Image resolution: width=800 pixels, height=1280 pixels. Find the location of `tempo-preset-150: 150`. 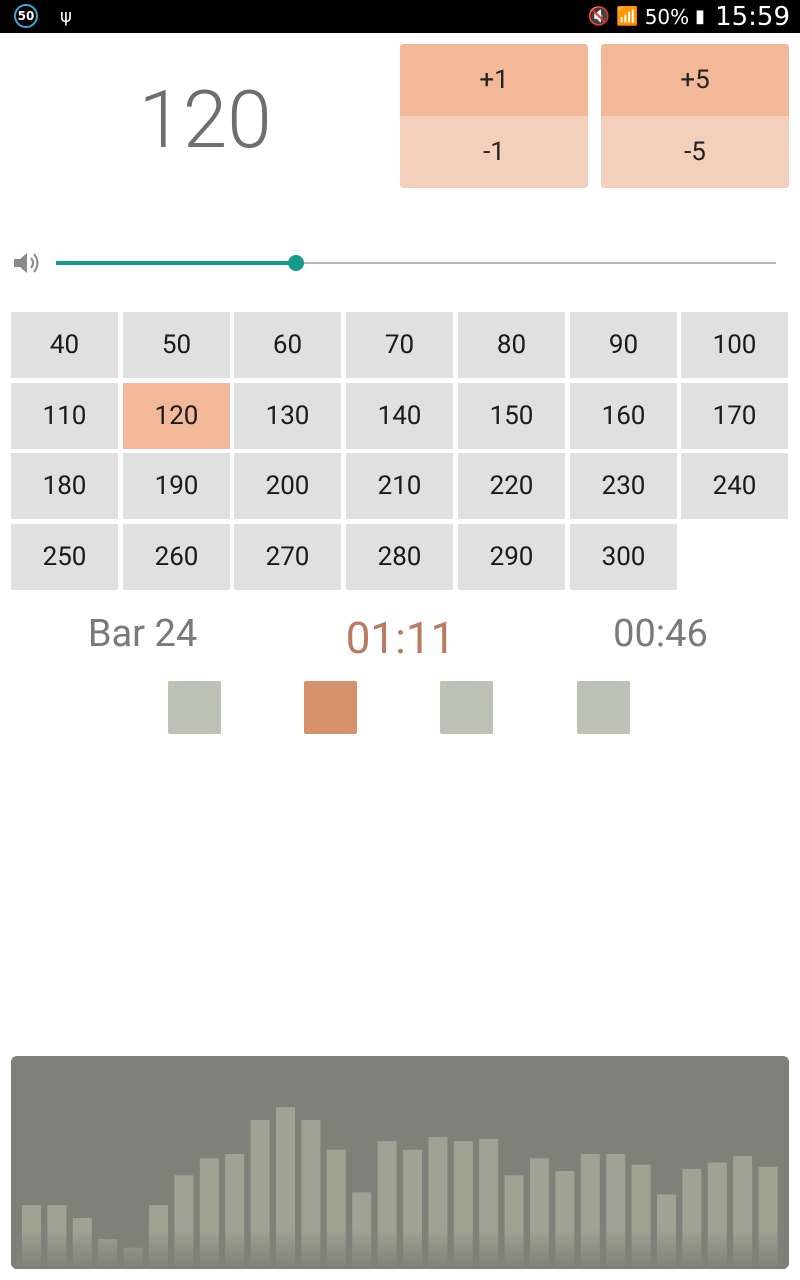

tempo-preset-150: 150 is located at coordinates (511, 416).